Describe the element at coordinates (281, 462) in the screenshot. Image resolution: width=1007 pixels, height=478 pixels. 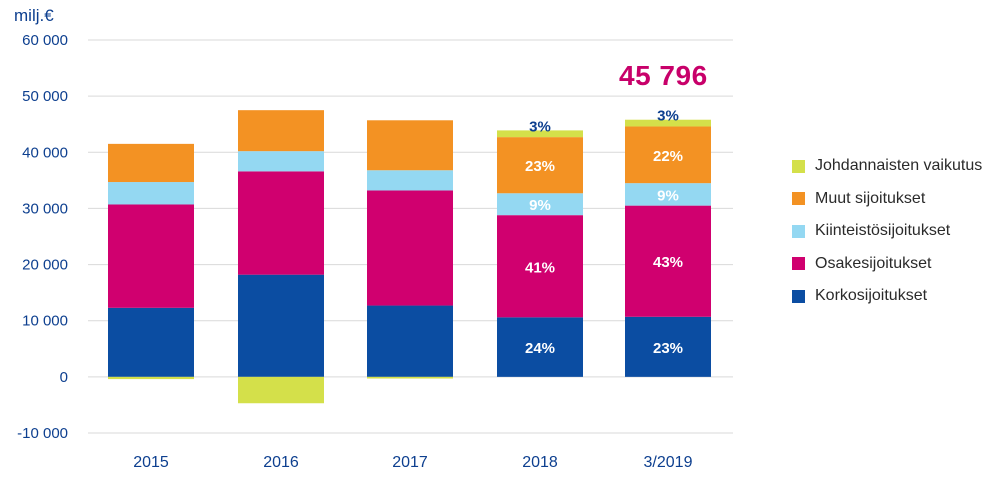
I see `x-tick-label: 2016` at that location.